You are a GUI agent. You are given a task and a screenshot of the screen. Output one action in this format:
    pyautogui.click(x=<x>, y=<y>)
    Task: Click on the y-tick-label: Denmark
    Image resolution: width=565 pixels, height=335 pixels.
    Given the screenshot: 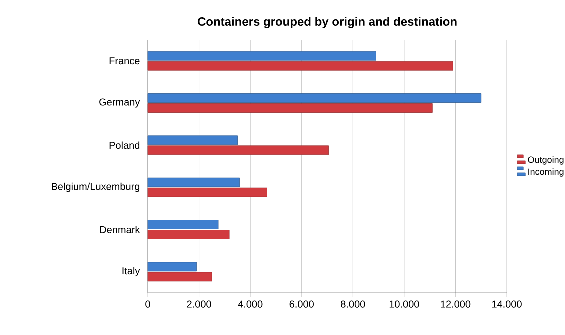 What is the action you would take?
    pyautogui.click(x=120, y=230)
    